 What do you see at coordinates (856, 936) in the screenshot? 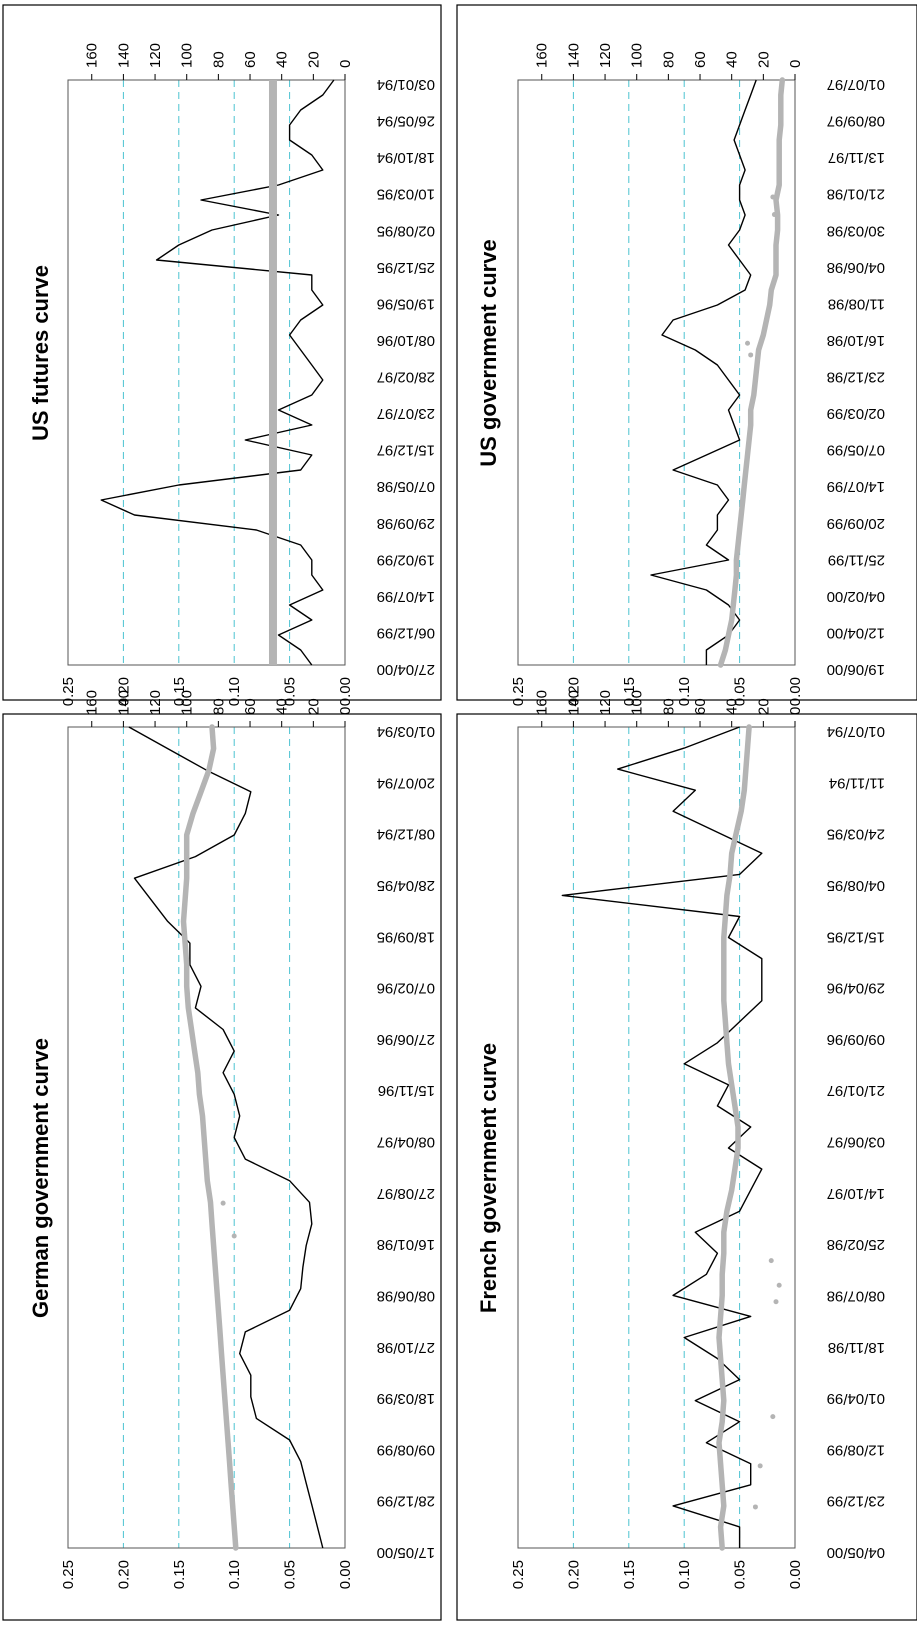
I see `x-tick-label: 15/12/95` at bounding box center [856, 936].